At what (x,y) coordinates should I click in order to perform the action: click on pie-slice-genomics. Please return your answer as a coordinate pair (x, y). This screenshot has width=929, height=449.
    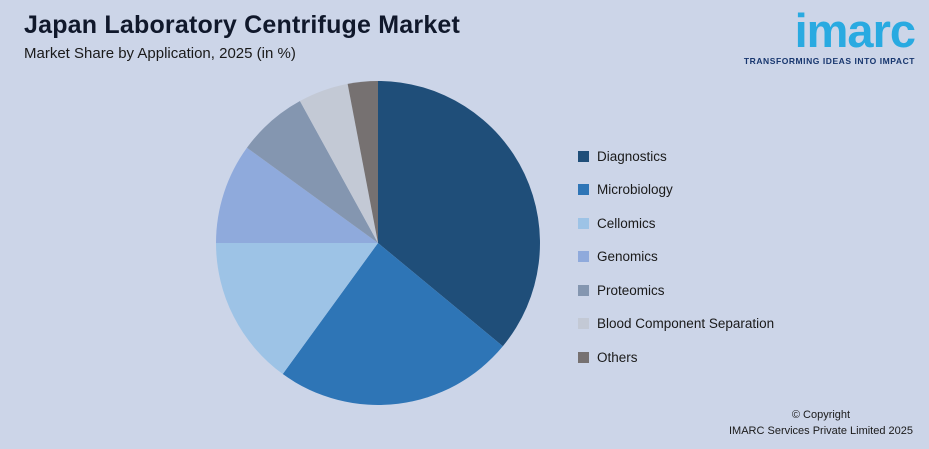
    Looking at the image, I should click on (297, 195).